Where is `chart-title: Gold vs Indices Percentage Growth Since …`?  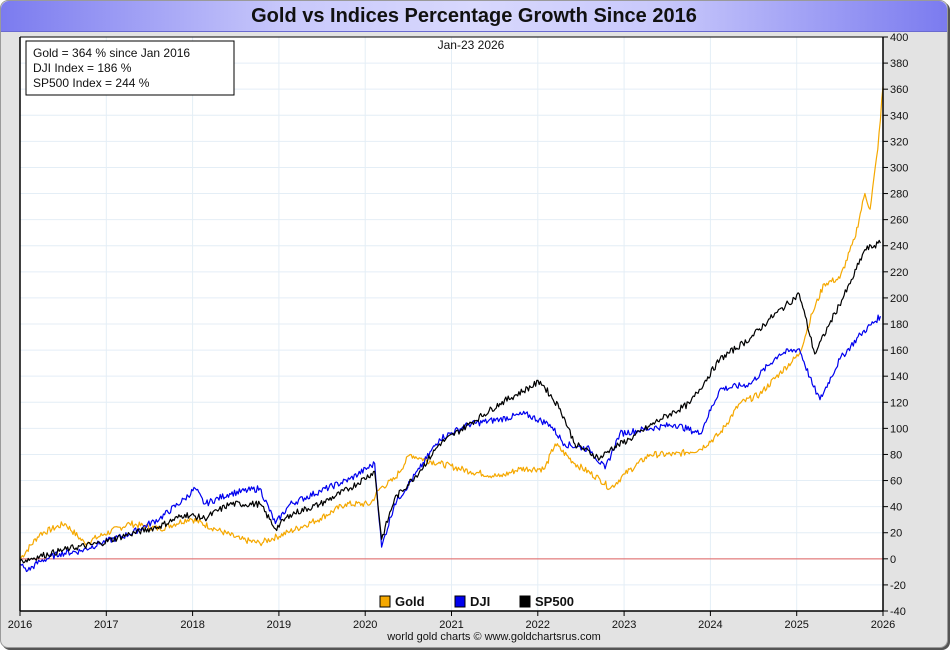
chart-title: Gold vs Indices Percentage Growth Since … is located at coordinates (474, 16).